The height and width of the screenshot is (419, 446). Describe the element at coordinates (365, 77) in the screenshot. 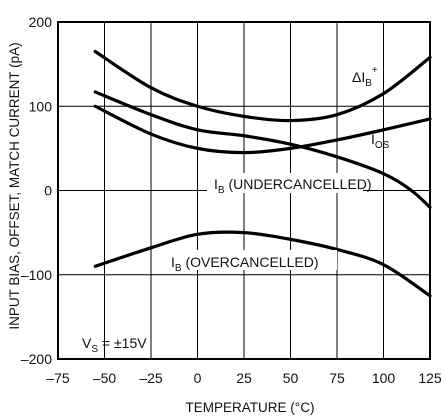

I see `label-delta-ib: ΔIB+` at that location.